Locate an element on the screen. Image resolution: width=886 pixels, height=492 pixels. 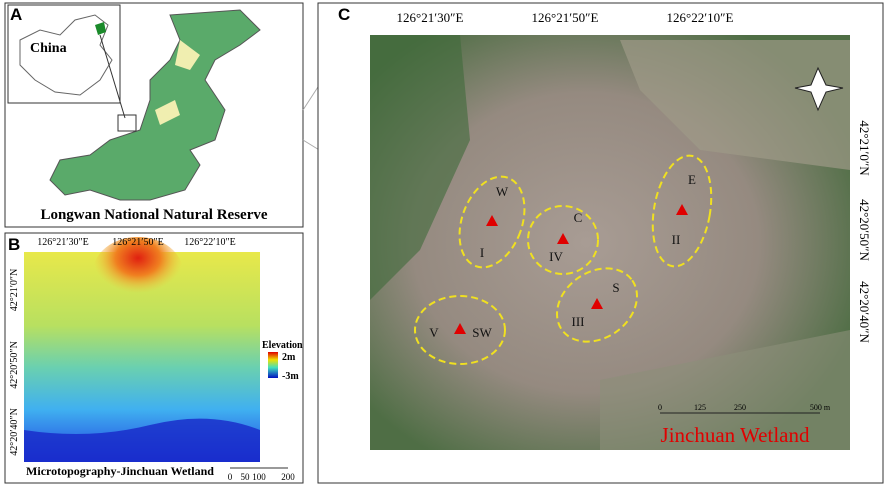
inset-label: China is located at coordinates (48, 48).